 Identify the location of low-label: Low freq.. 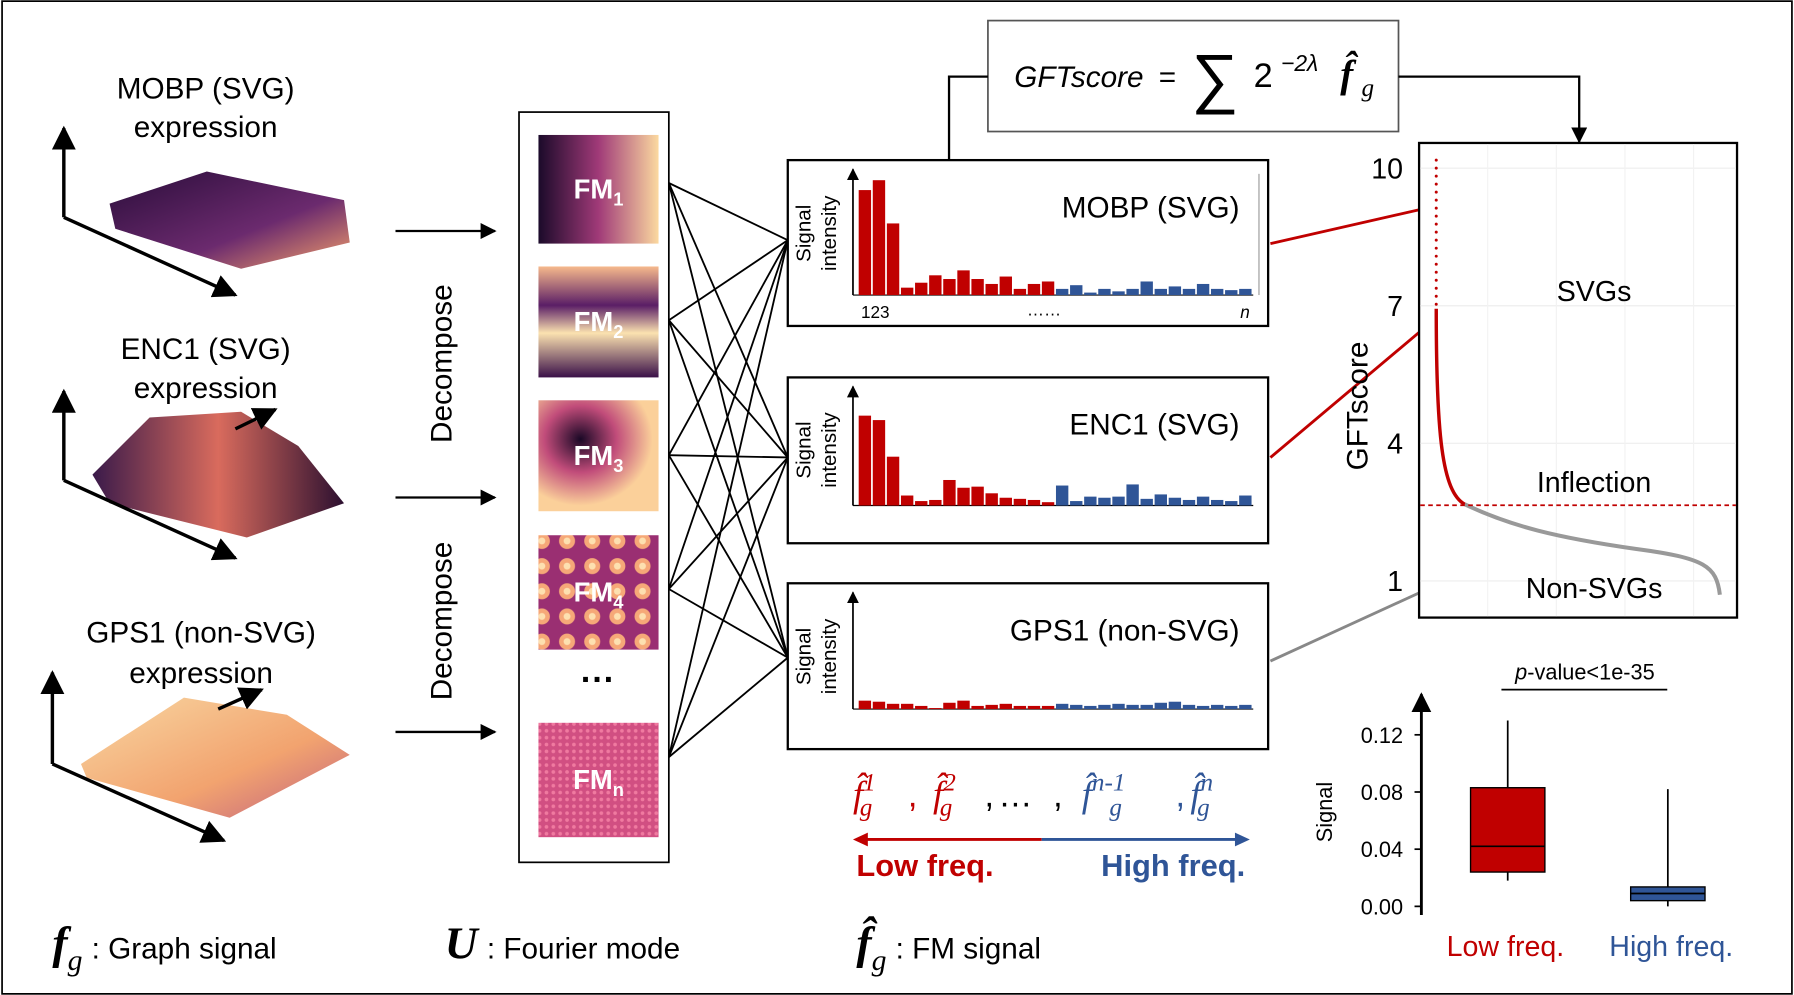
(924, 865).